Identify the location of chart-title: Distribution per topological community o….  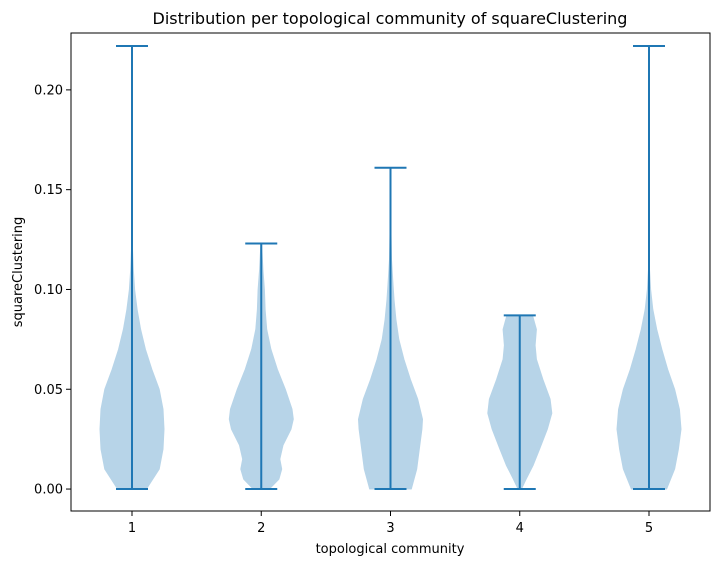
(390, 18).